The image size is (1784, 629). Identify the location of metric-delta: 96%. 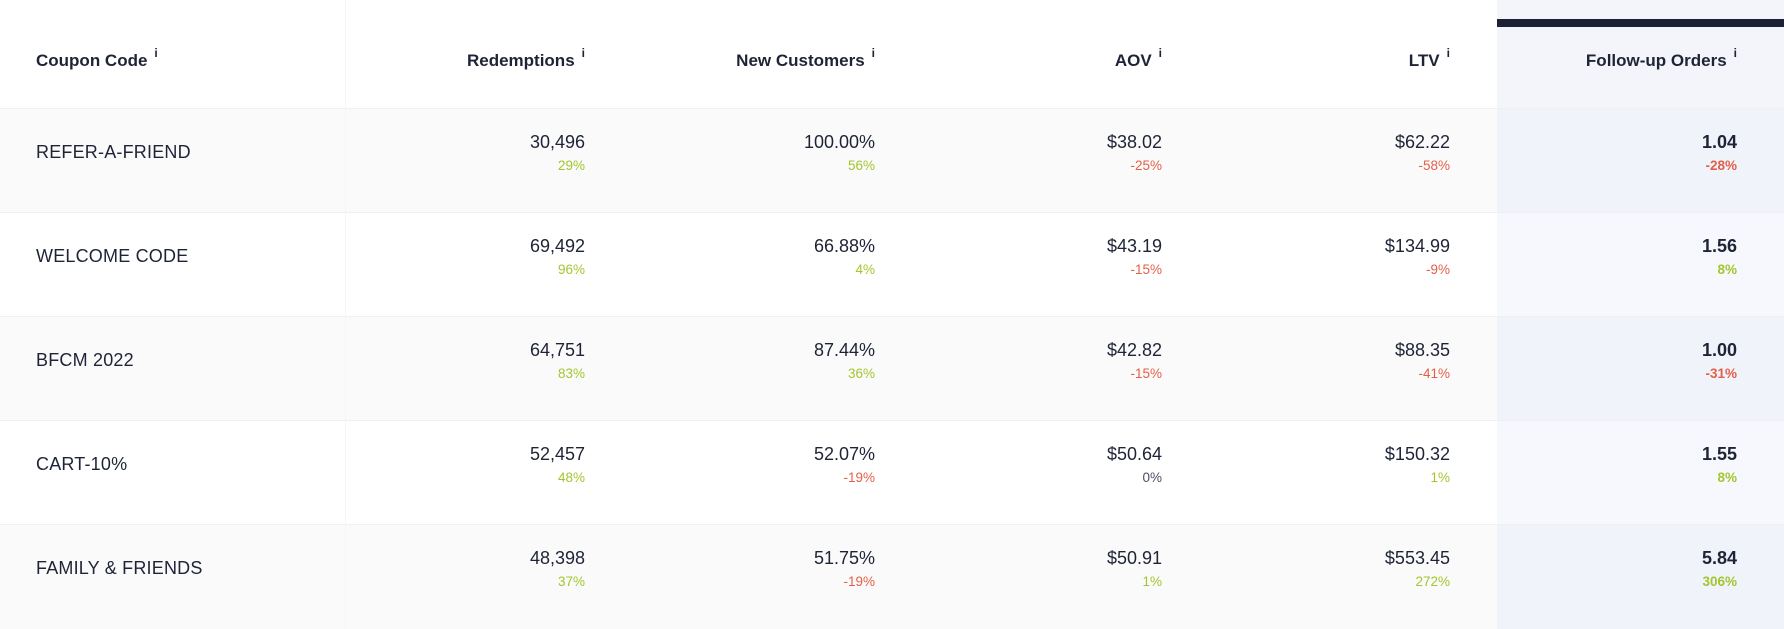
(571, 269).